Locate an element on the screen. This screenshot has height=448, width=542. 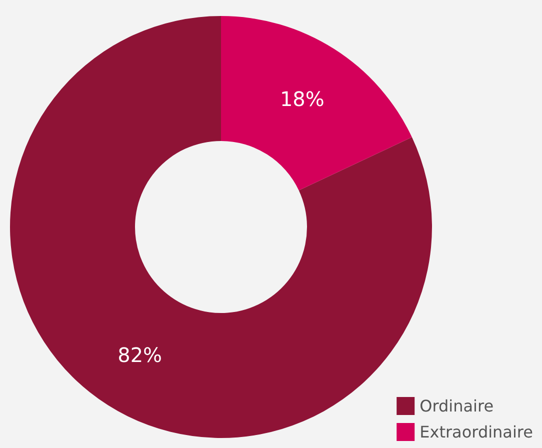
legend-label: Extraordinaire is located at coordinates (477, 432).